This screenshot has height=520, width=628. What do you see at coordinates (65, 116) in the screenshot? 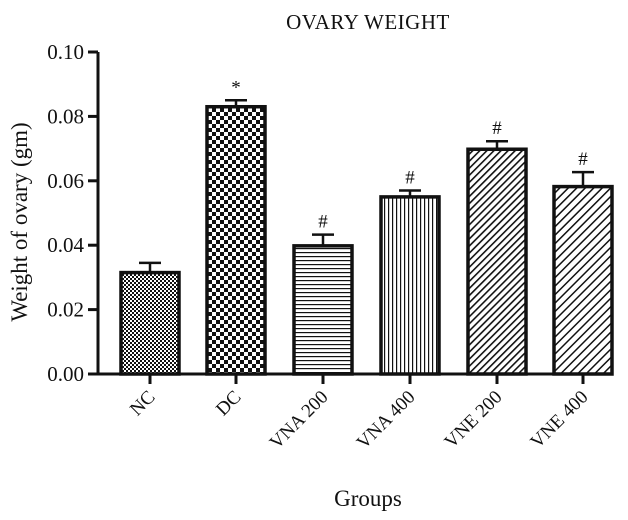
I see `y-tick-label: 0.08` at bounding box center [65, 116].